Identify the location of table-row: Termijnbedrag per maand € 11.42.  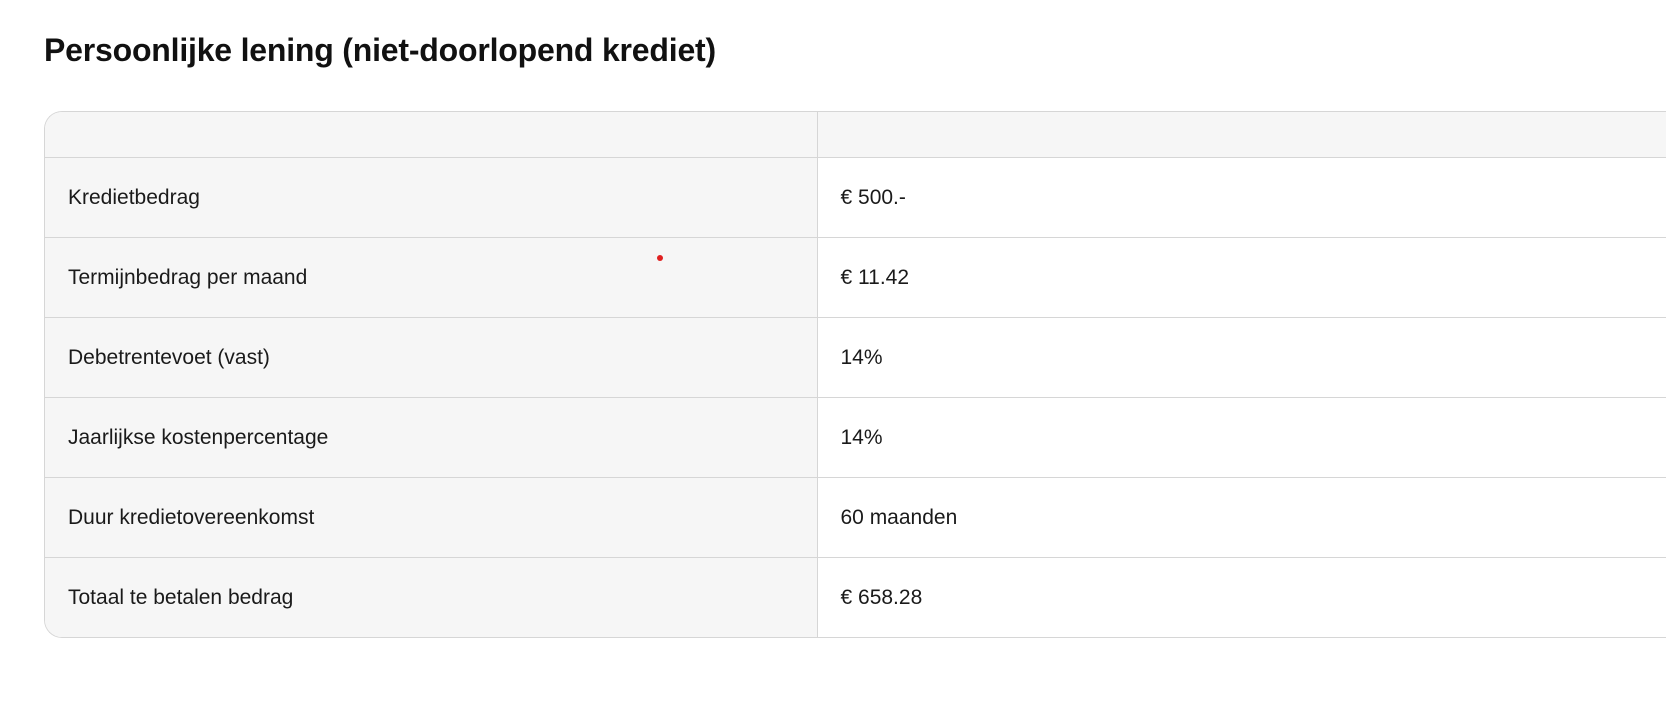
(855, 277).